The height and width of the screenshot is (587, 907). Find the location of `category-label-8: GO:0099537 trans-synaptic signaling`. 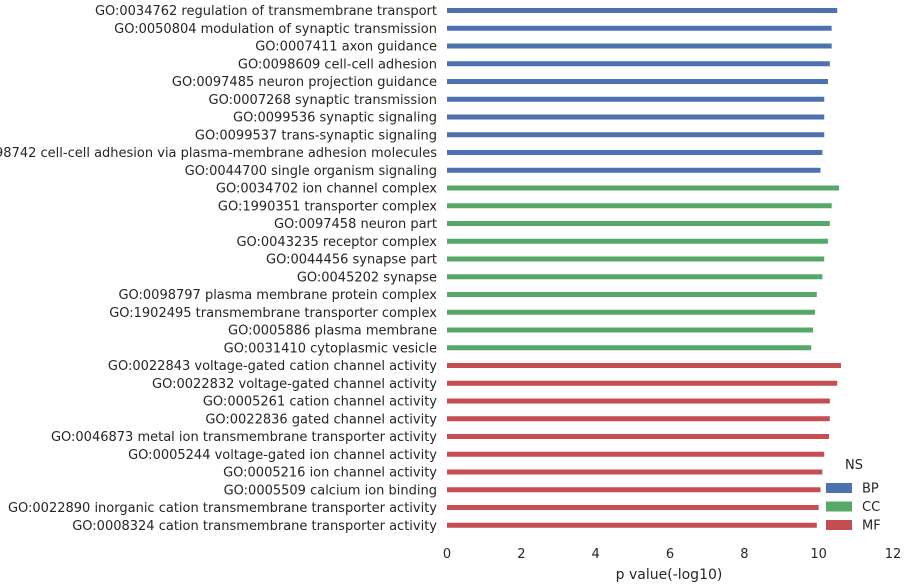

category-label-8: GO:0099537 trans-synaptic signaling is located at coordinates (316, 135).